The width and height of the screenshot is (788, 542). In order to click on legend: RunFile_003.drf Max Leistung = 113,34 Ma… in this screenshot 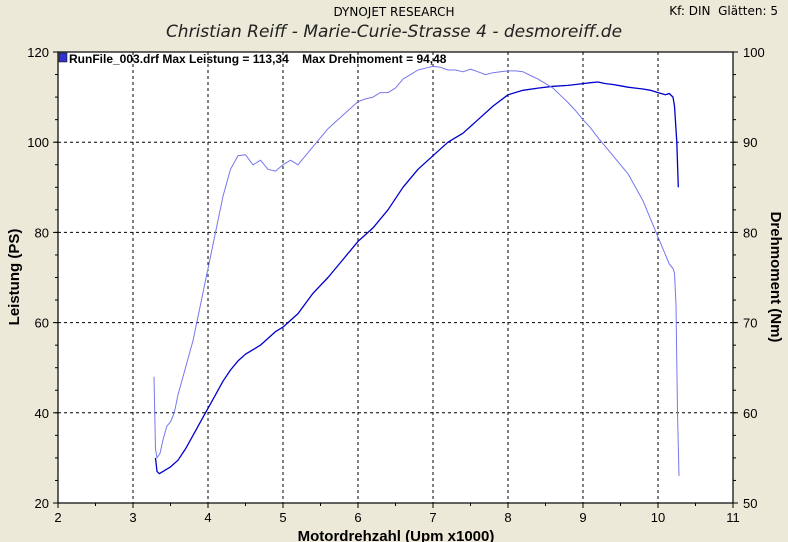, I will do `click(252, 59)`.